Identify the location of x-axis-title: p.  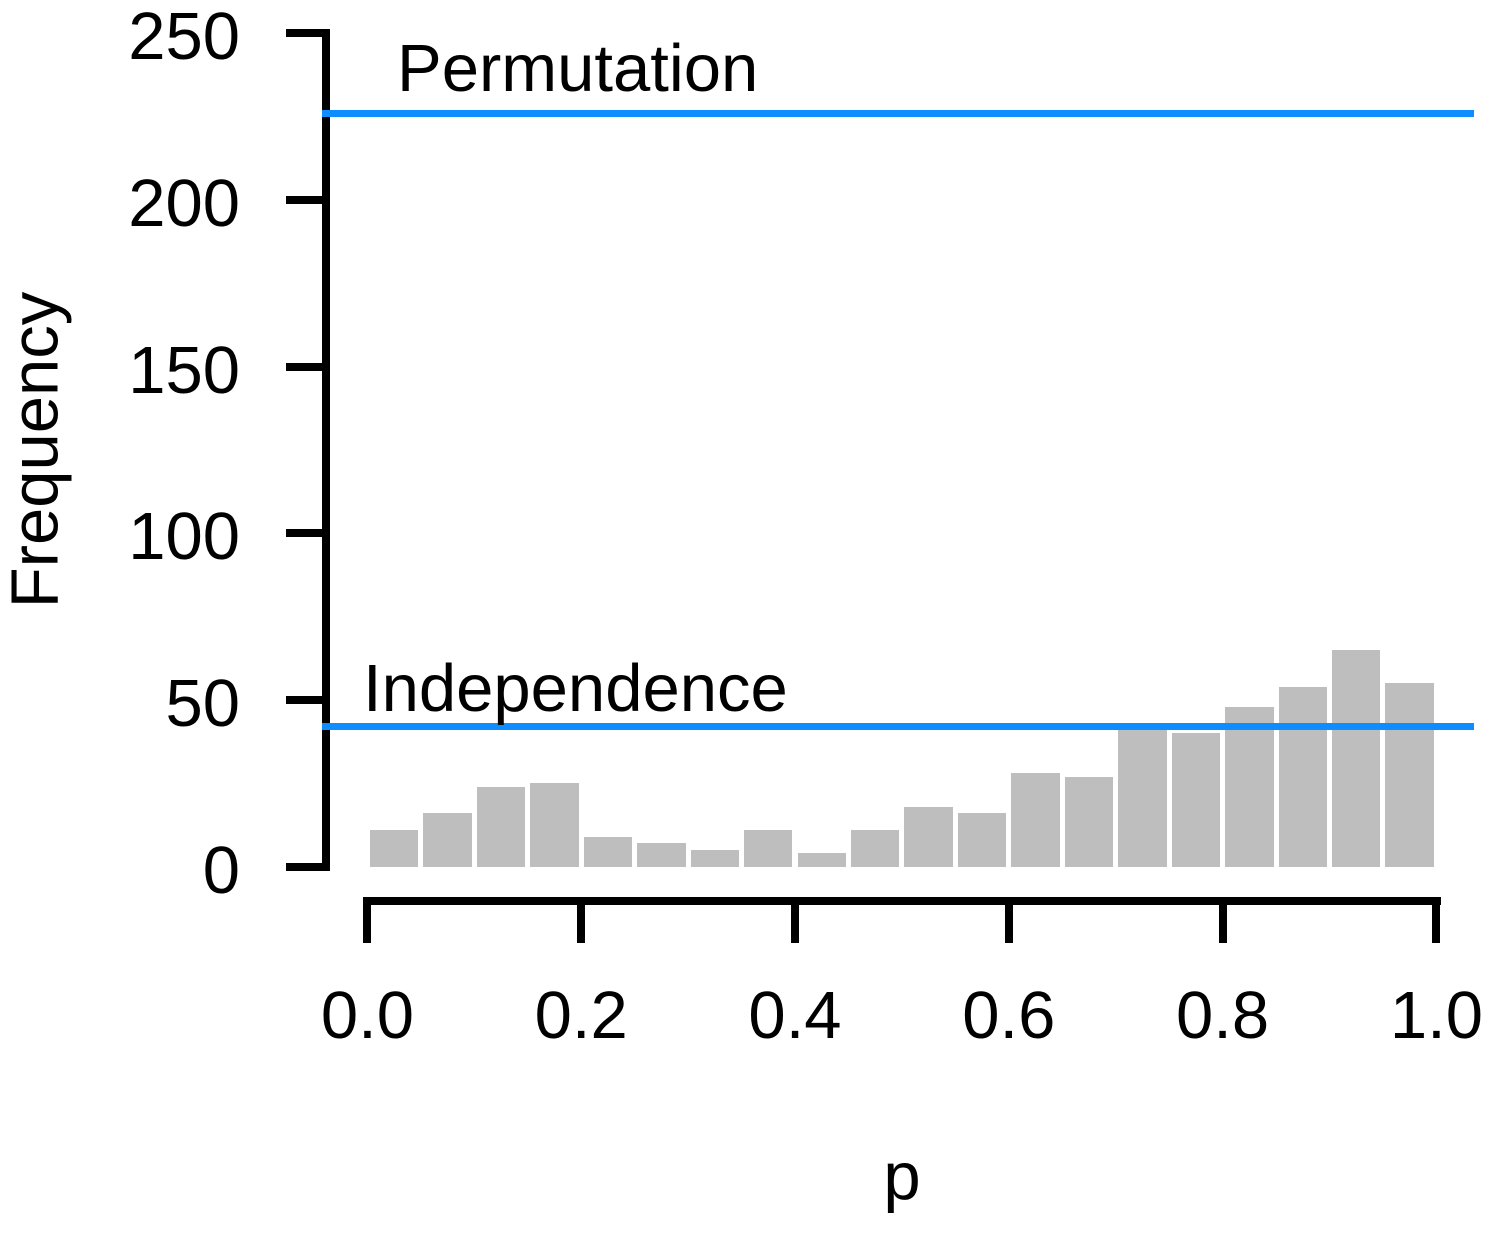
(902, 1176).